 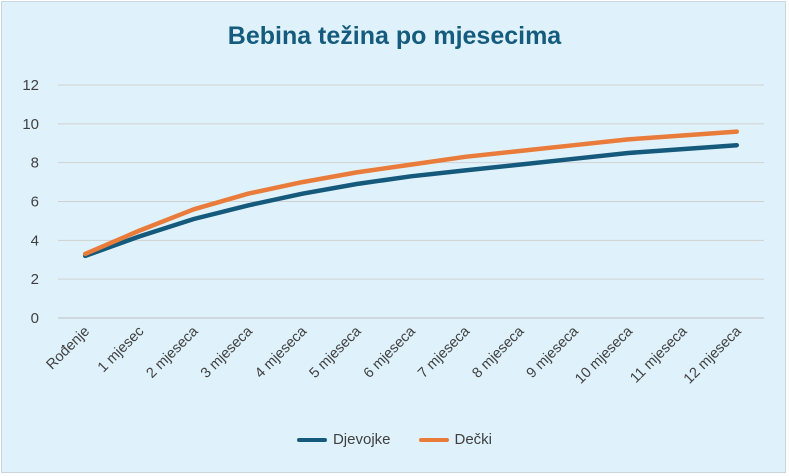 What do you see at coordinates (335, 352) in the screenshot?
I see `x-tick-label: 5 mjeseca` at bounding box center [335, 352].